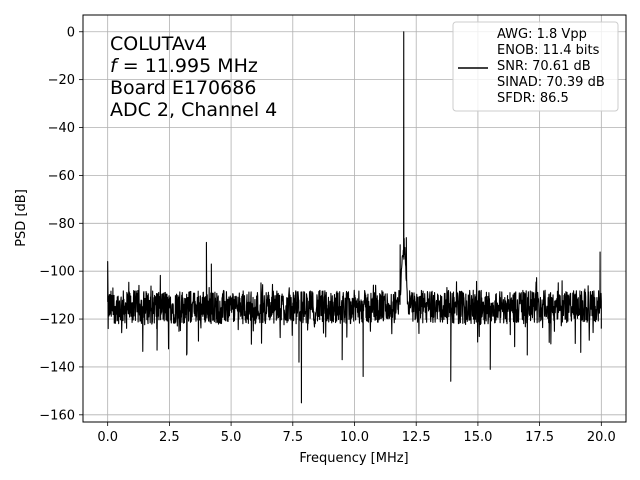 The image size is (640, 480). I want to click on annotation-line-2: f = 11.995 MHz, so click(184, 66).